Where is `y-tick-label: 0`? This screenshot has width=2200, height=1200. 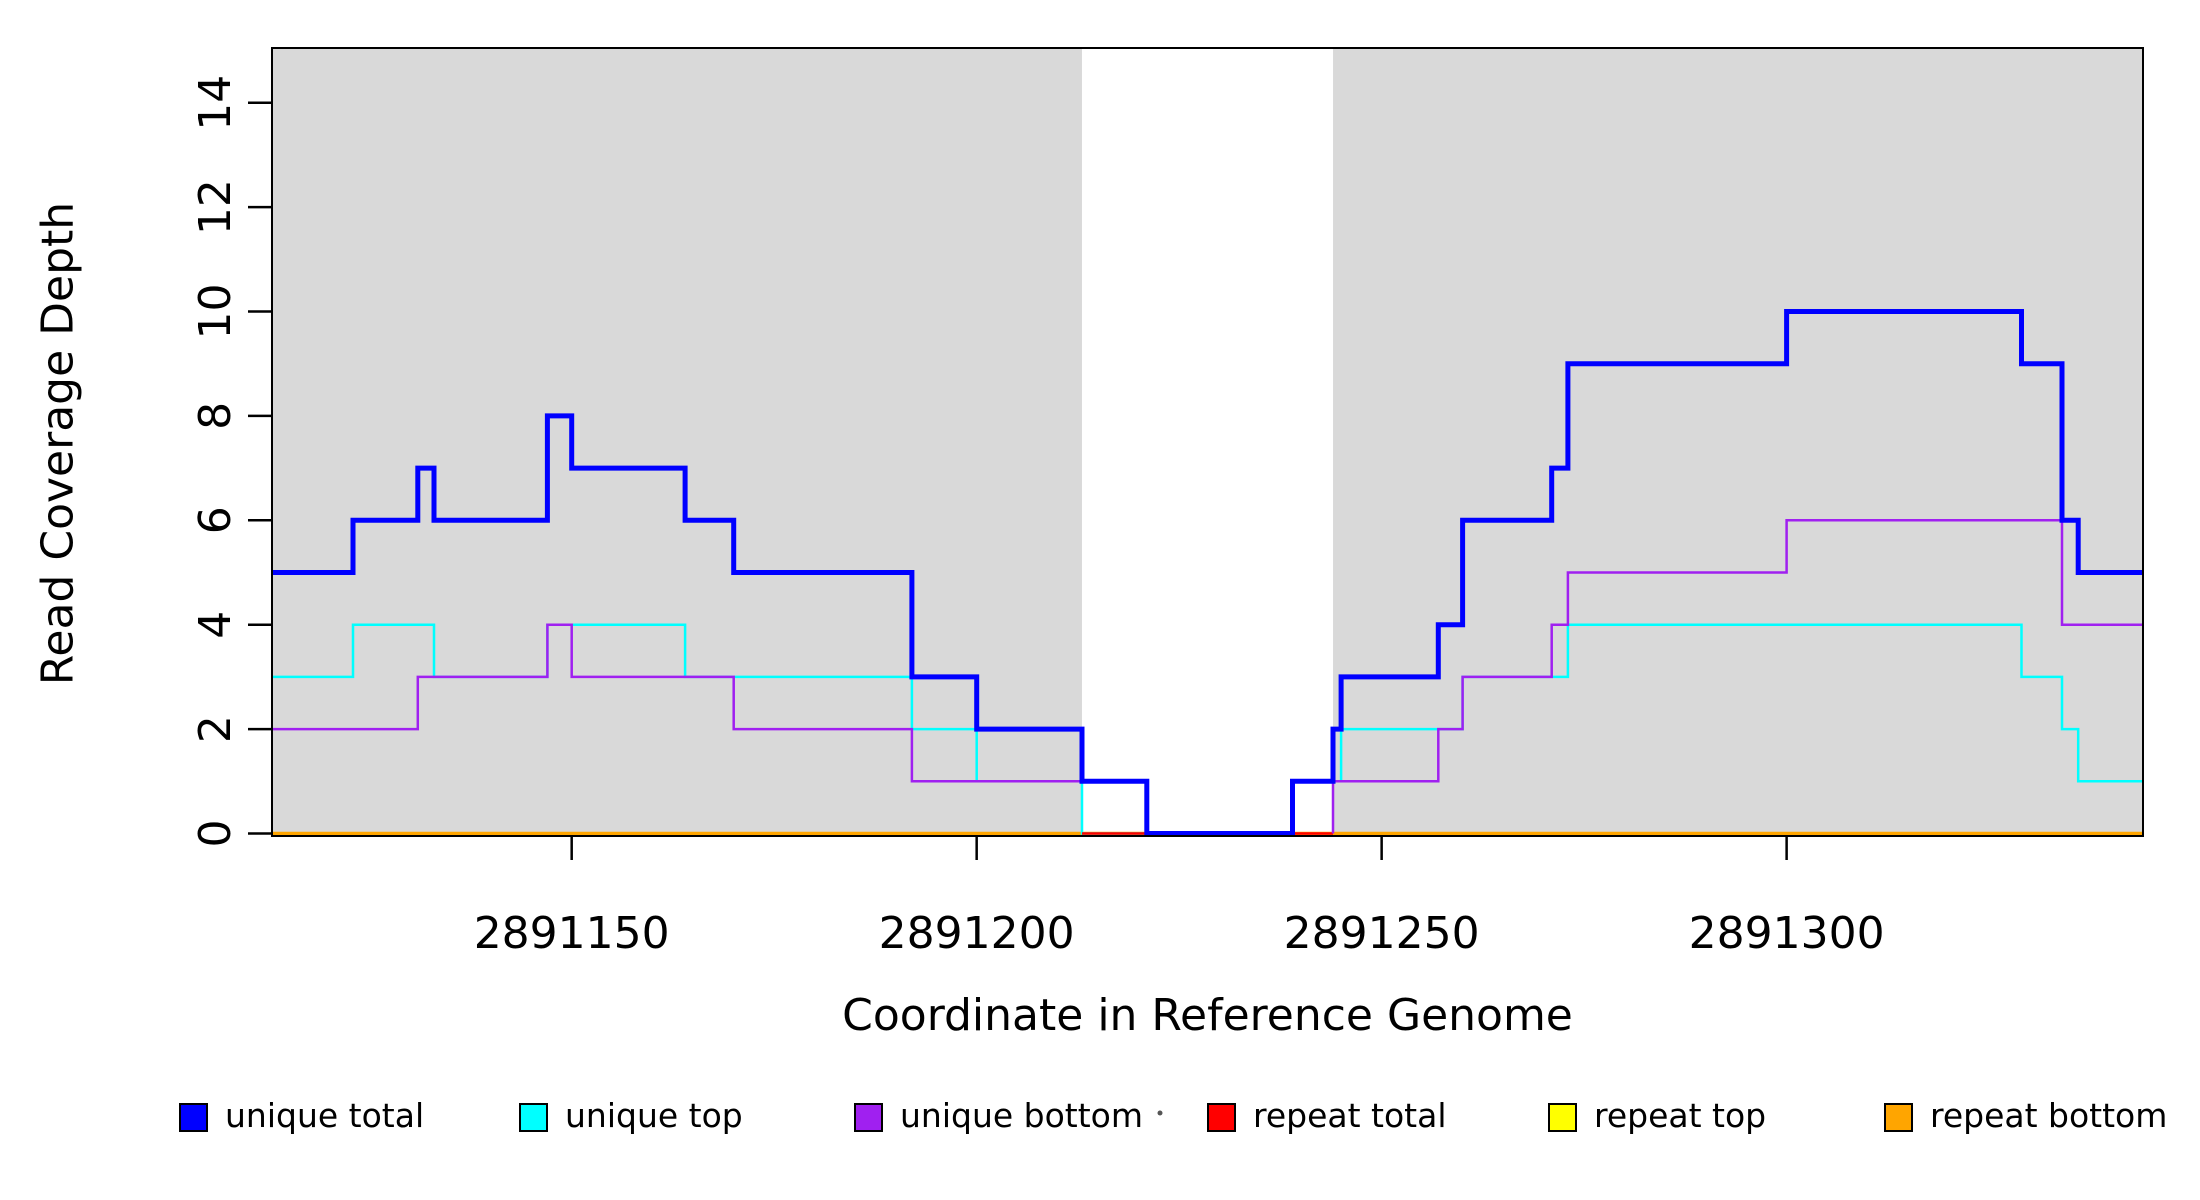
y-tick-label: 0 is located at coordinates (215, 834).